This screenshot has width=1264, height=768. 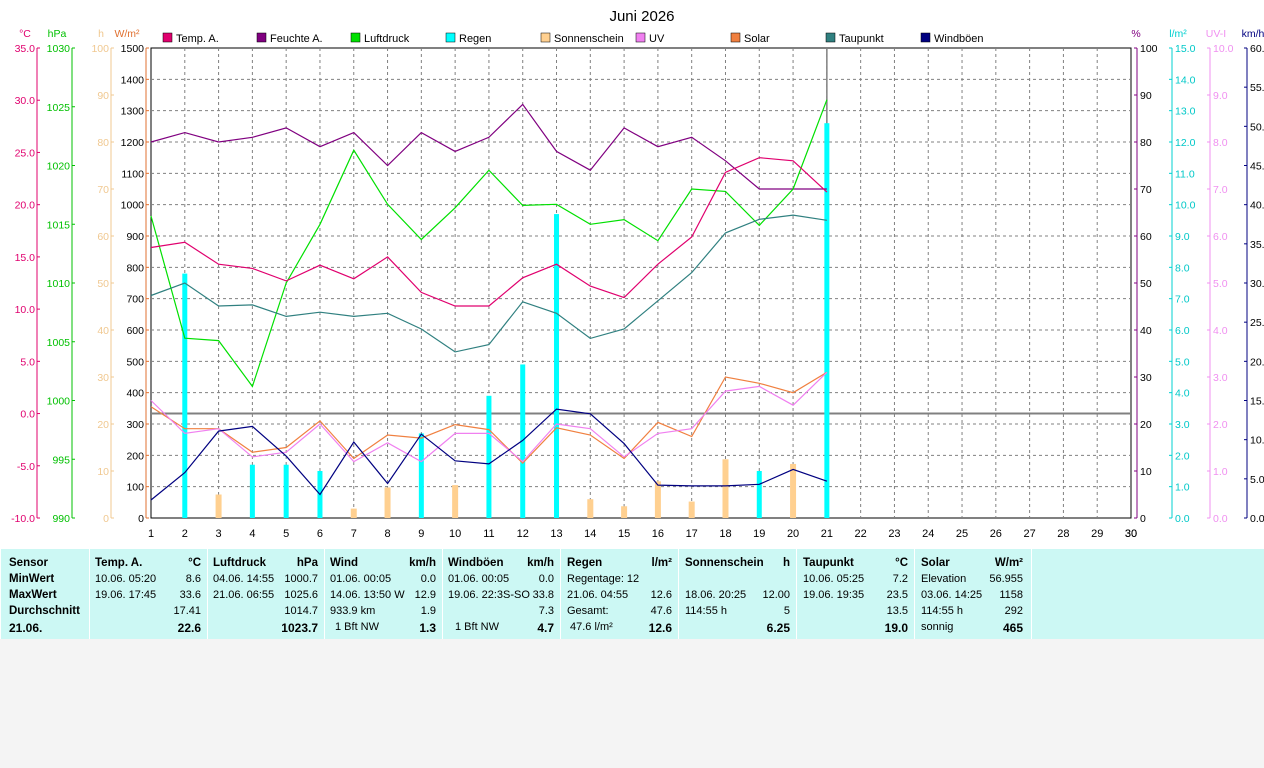 I want to click on rain-current-label: 47.6 l/m², so click(x=591, y=627).